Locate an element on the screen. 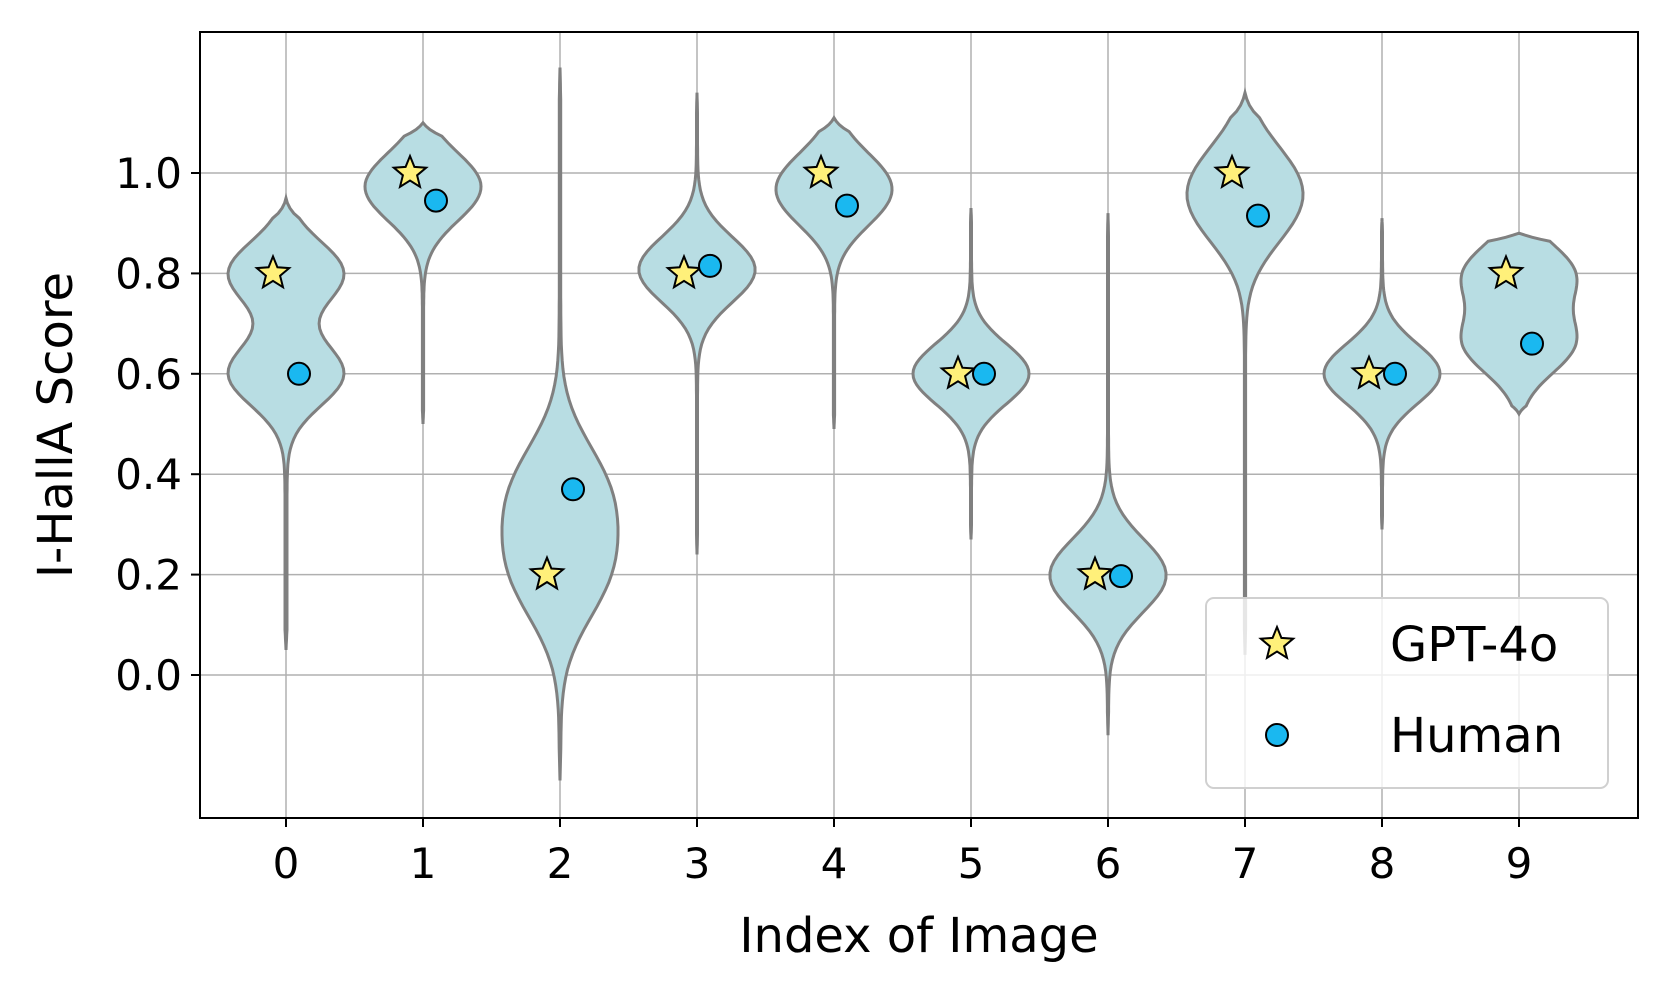  x-tick-label: 2 is located at coordinates (560, 863).